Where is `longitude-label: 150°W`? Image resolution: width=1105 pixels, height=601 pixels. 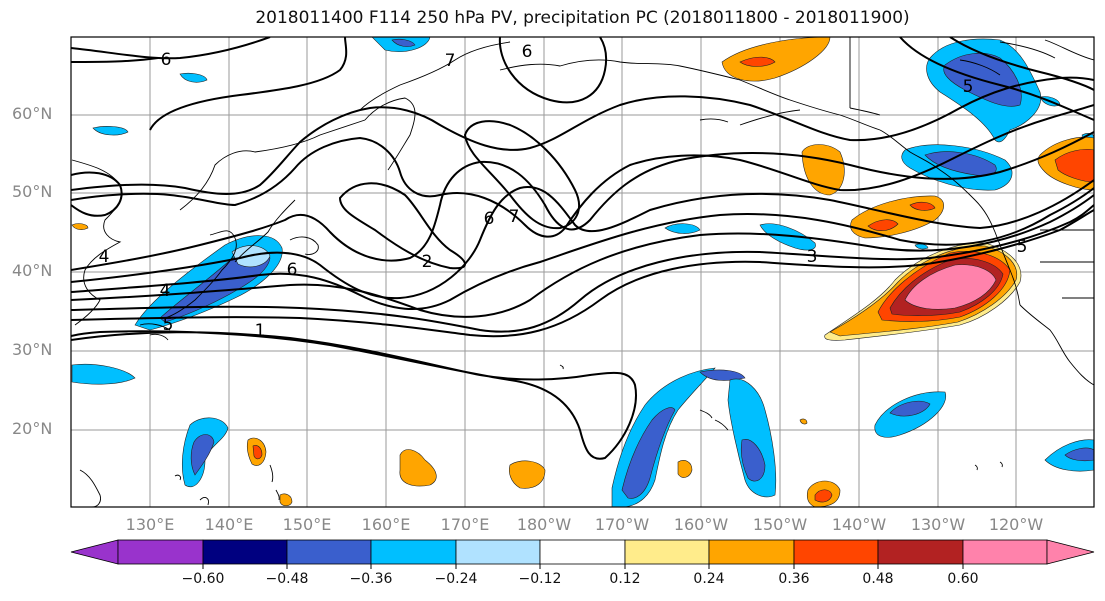 longitude-label: 150°W is located at coordinates (780, 524).